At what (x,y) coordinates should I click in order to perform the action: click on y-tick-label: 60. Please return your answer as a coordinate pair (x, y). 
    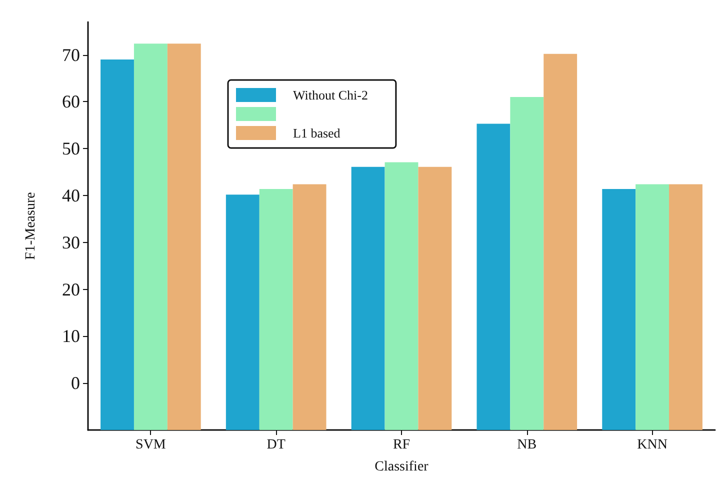
    Looking at the image, I should click on (71, 102).